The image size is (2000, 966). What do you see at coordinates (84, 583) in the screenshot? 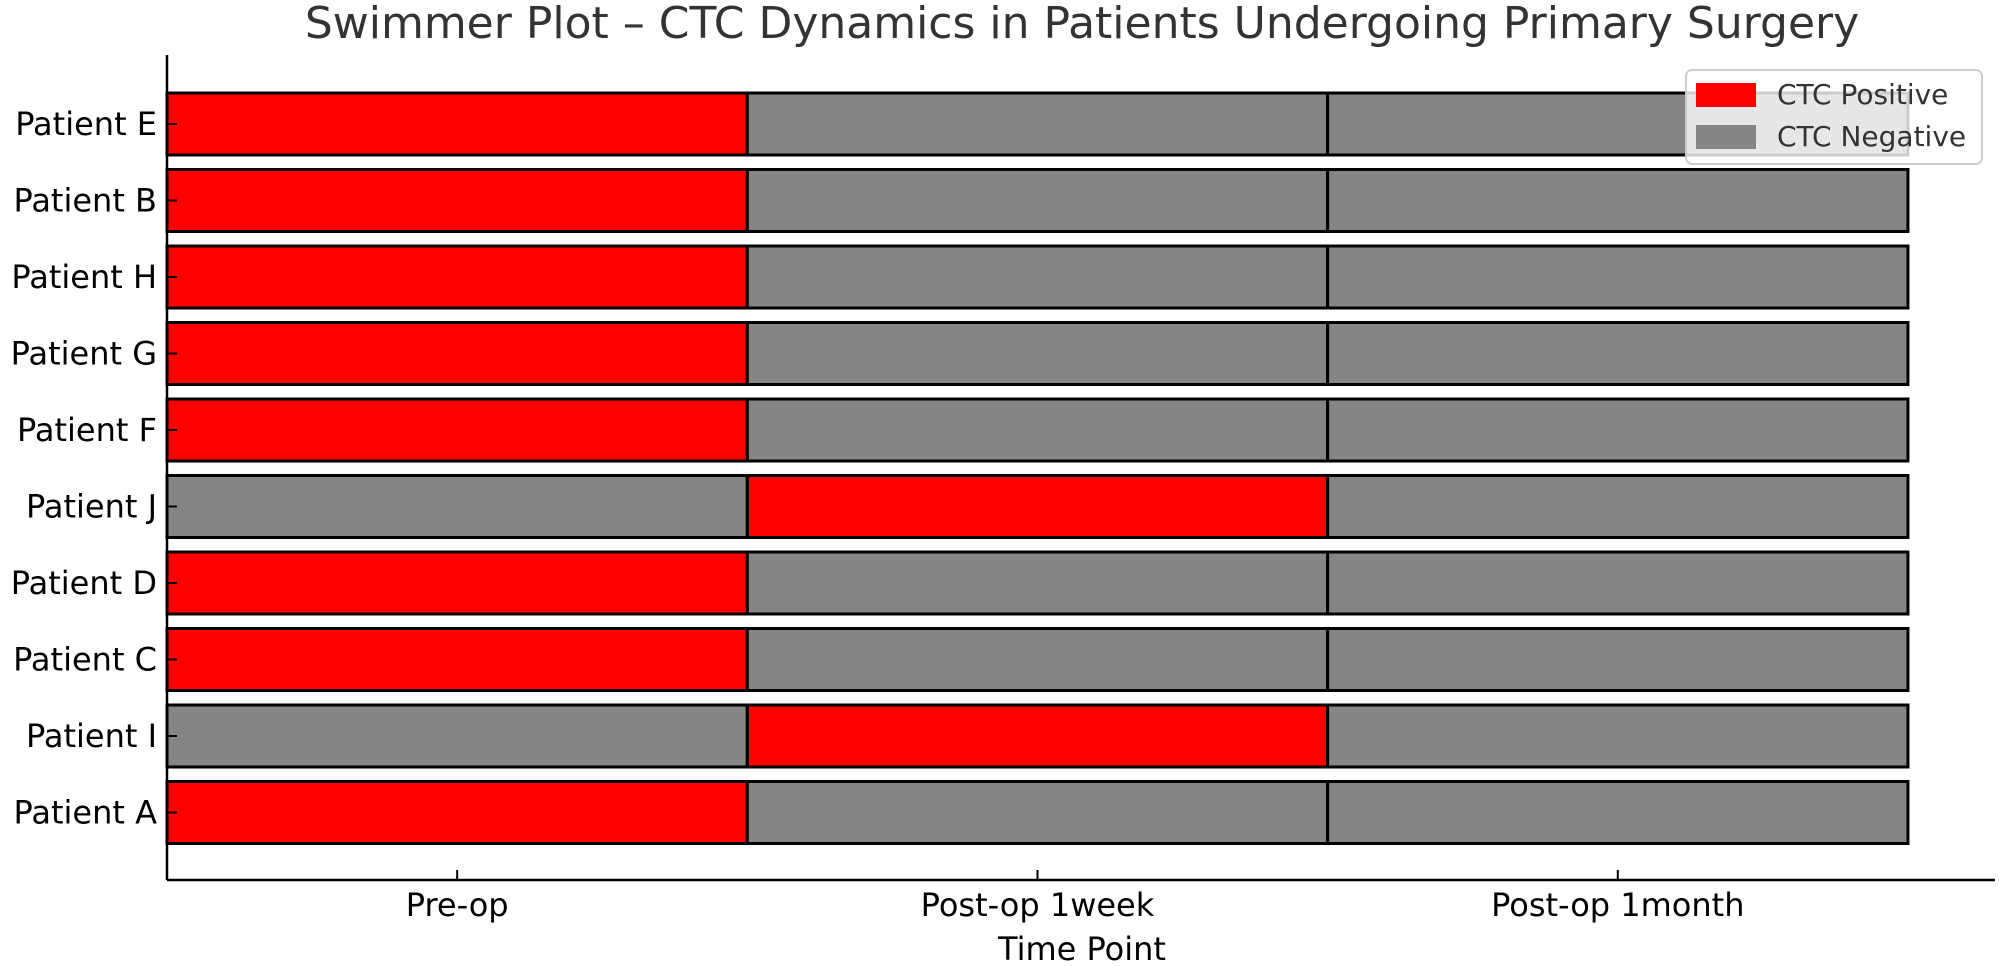
I see `y-tick-label: Patient D` at bounding box center [84, 583].